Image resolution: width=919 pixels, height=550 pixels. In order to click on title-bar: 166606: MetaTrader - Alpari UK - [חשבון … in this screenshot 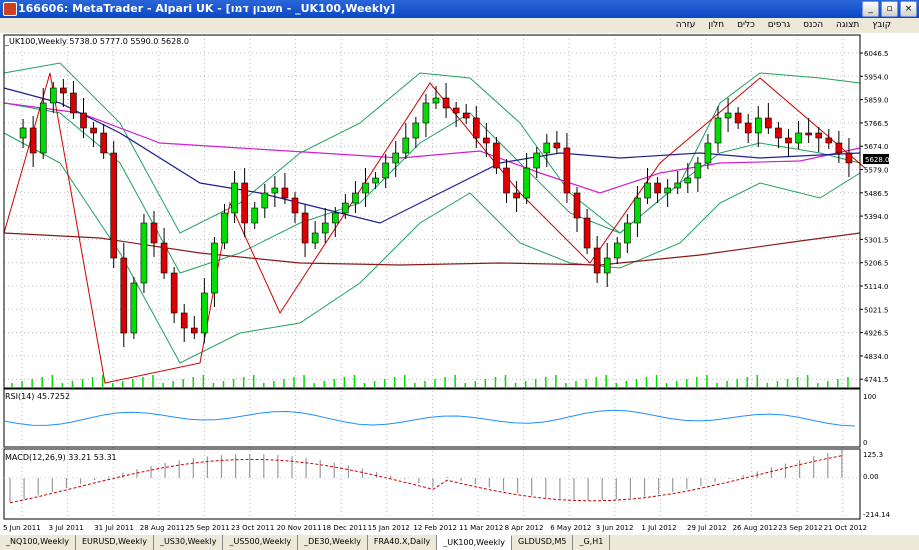, I will do `click(459, 9)`.